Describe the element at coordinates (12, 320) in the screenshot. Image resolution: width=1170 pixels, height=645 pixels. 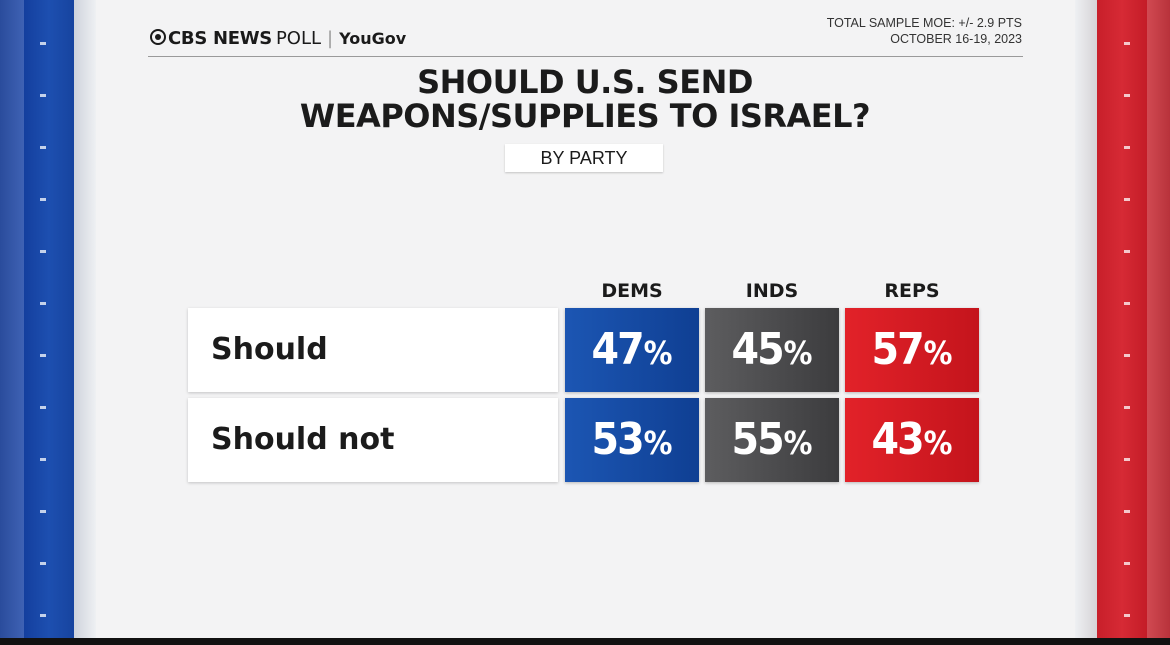
I see `left-flag-stripe` at that location.